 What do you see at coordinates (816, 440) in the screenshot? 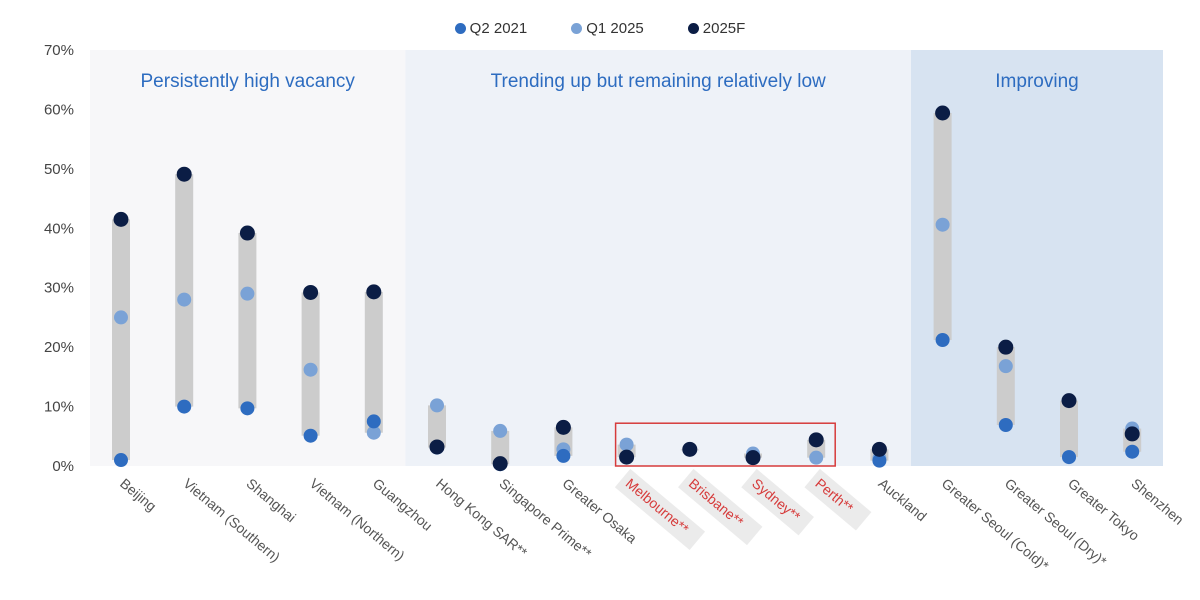
I see `point-2025f-perth` at bounding box center [816, 440].